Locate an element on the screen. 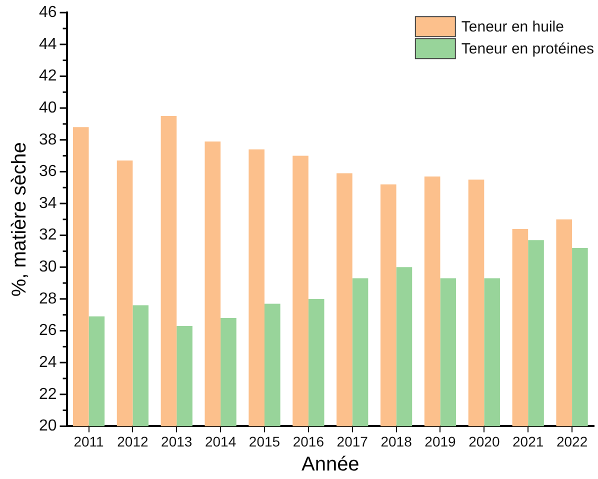 The image size is (598, 479). y-tick-label: 38 is located at coordinates (48, 139).